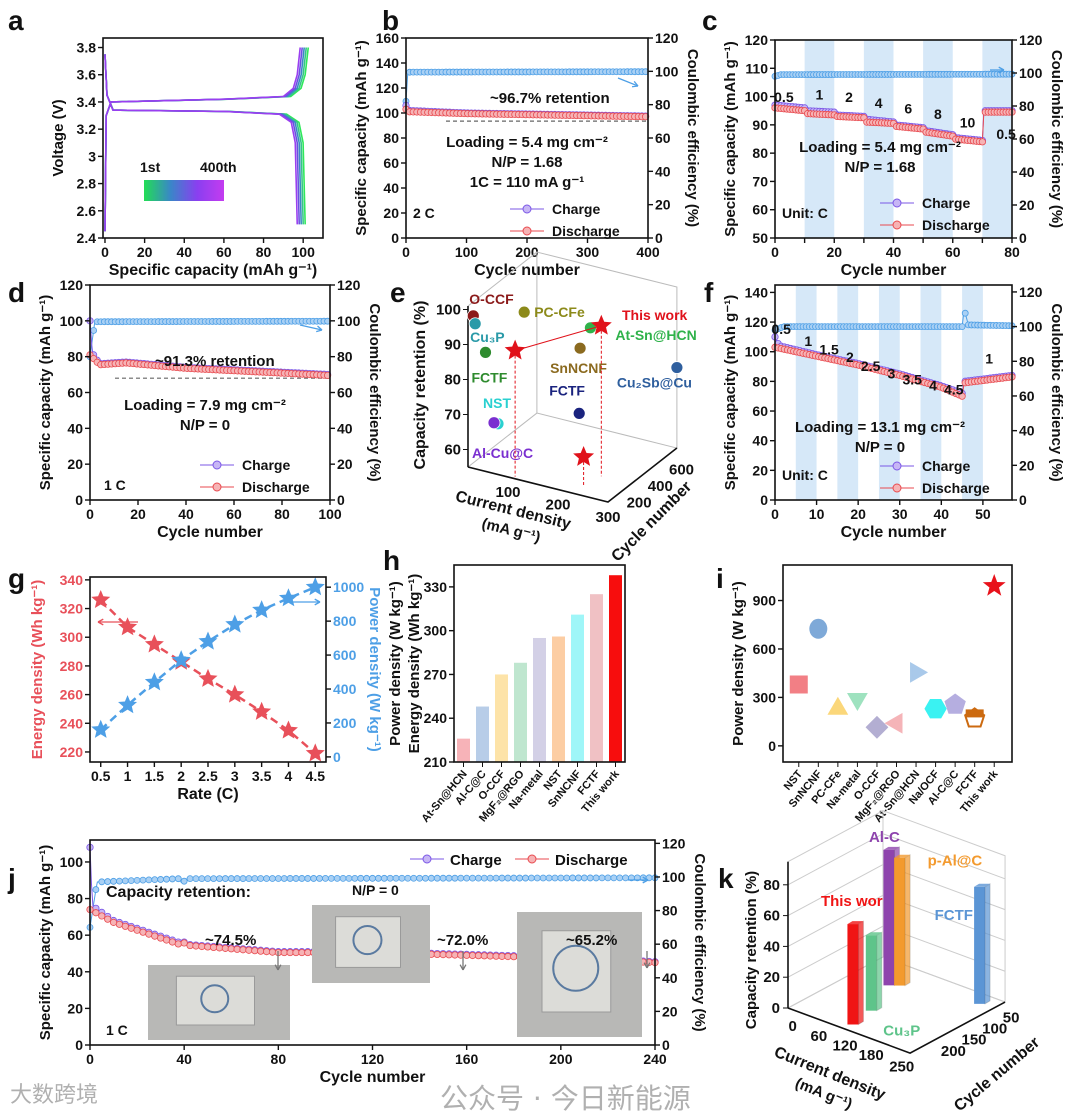 The width and height of the screenshot is (1080, 1115). I want to click on point-label: PC-CFe, so click(559, 312).